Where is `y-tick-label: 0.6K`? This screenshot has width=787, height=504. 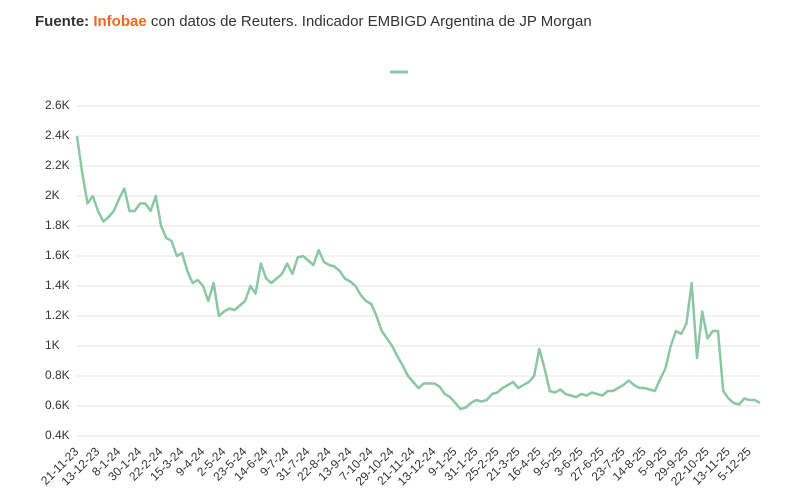
y-tick-label: 0.6K is located at coordinates (57, 405).